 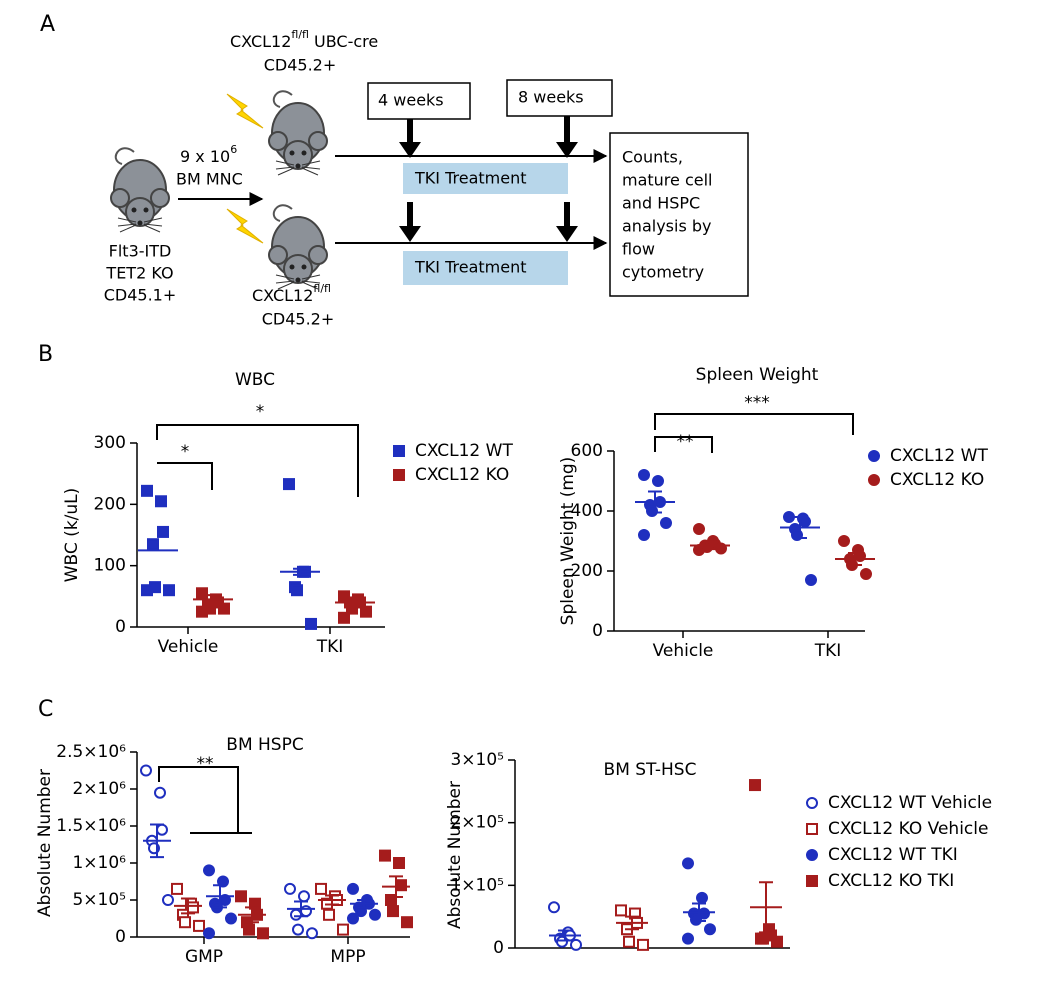 I want to click on y-tick-label: 100, so click(x=110, y=566).